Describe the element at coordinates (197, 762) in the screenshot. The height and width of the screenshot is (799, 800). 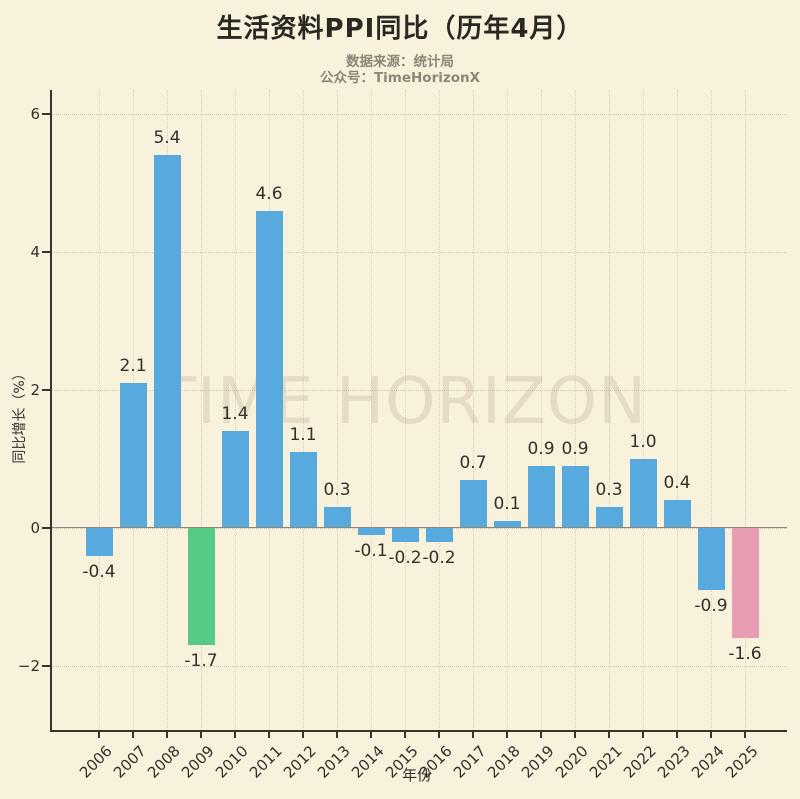
I see `x-tick-label: 2009` at that location.